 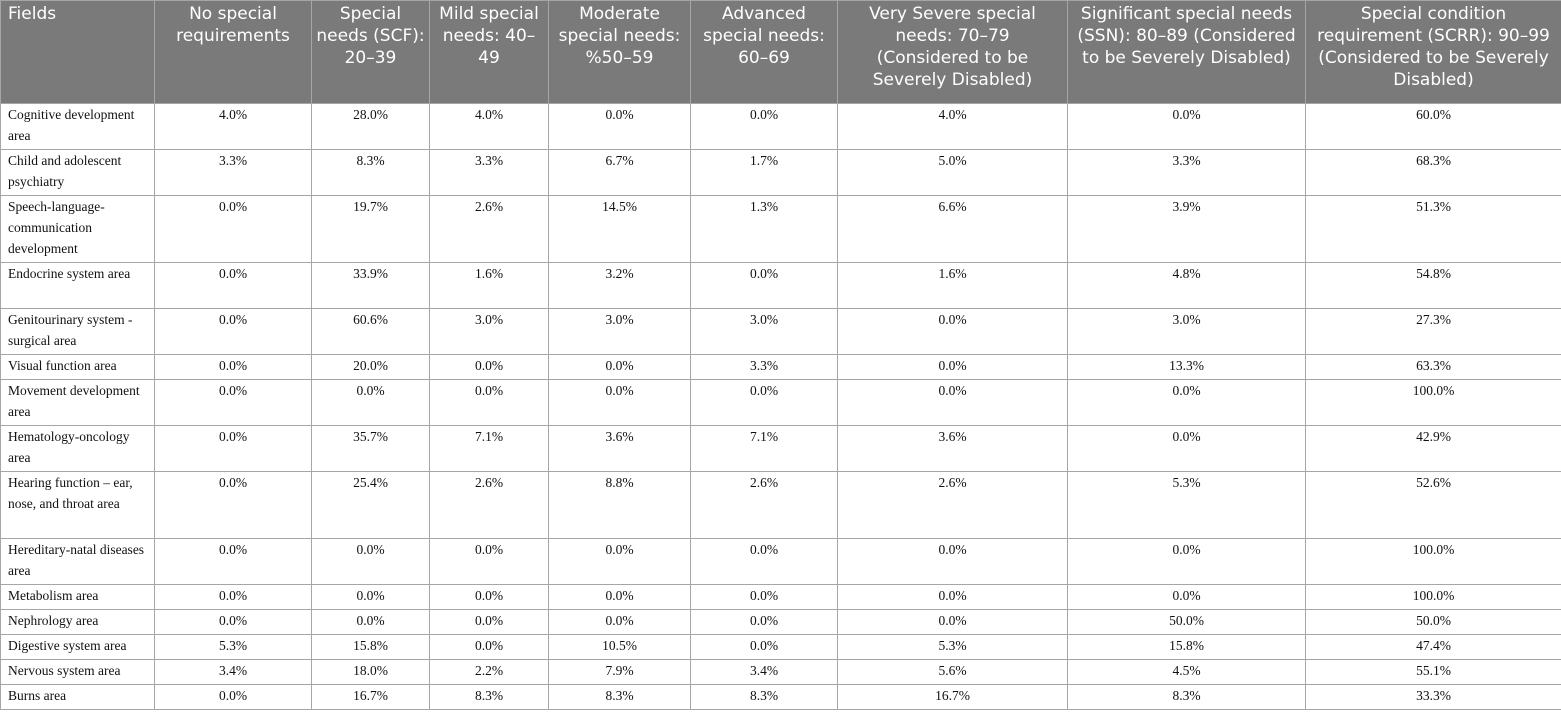 What do you see at coordinates (77, 622) in the screenshot?
I see `field-name-cell: Nephrology area` at bounding box center [77, 622].